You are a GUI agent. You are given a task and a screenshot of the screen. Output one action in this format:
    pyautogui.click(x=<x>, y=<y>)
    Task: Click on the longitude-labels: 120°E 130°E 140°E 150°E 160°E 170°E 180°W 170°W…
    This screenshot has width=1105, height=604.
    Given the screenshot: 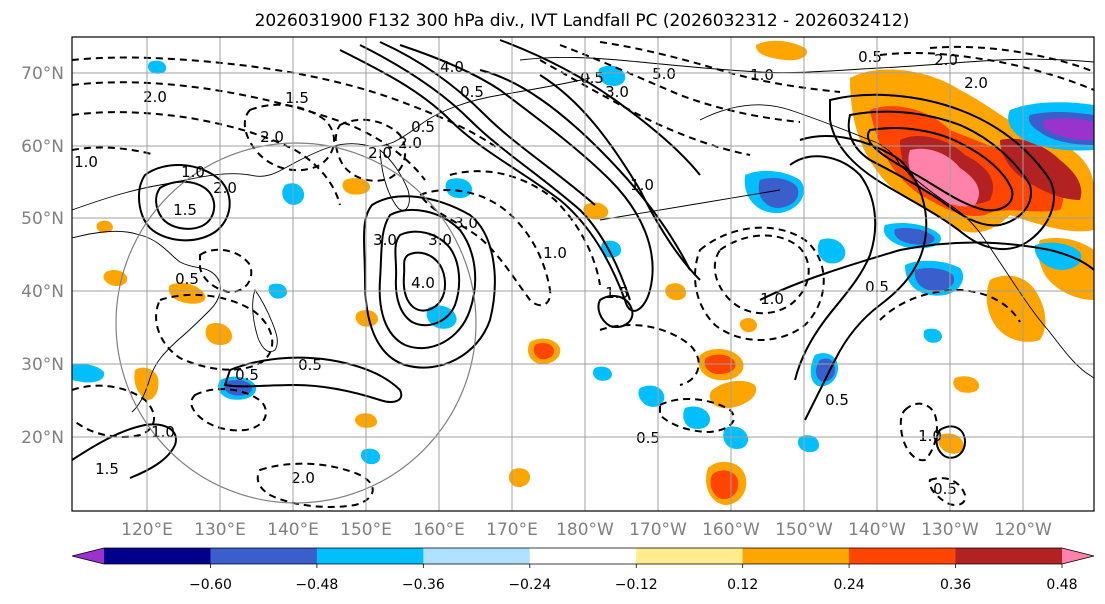 What is the action you would take?
    pyautogui.click(x=586, y=530)
    